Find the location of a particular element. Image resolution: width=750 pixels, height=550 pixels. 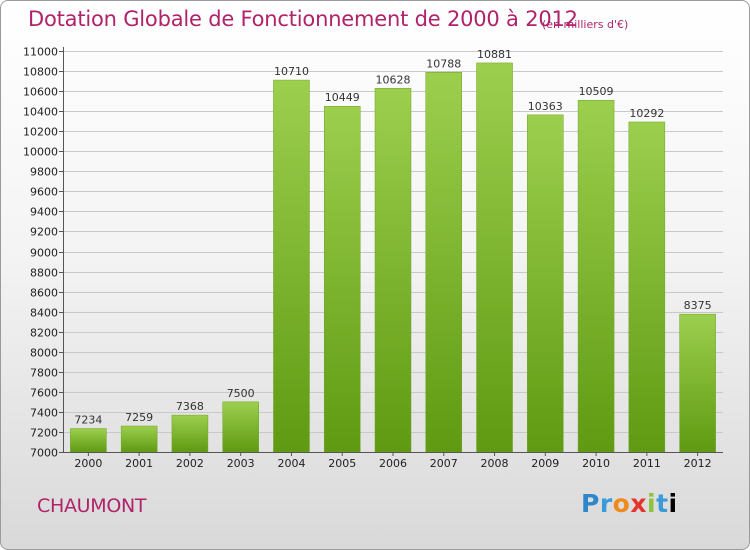

x-tick-label: 2001 is located at coordinates (139, 463).